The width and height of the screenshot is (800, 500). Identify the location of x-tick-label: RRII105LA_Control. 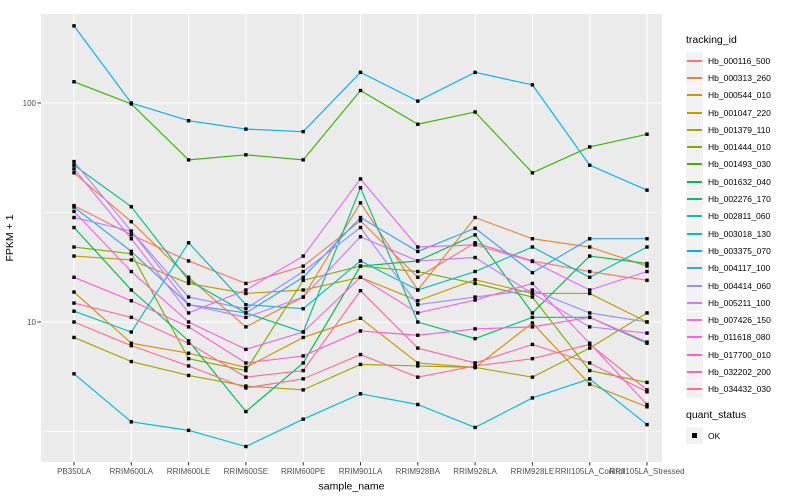
(590, 471).